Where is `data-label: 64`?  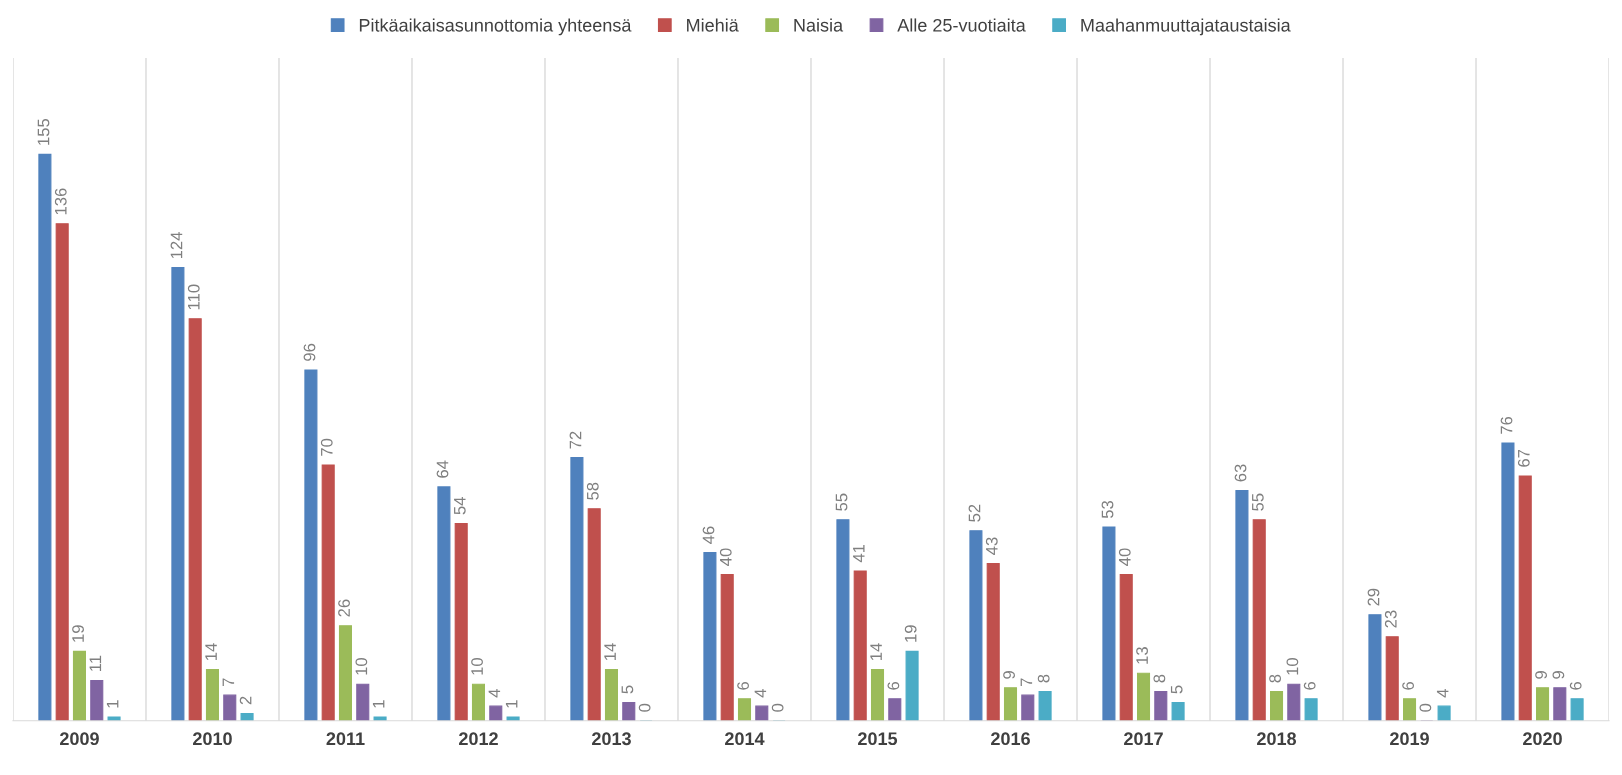
data-label: 64 is located at coordinates (442, 469).